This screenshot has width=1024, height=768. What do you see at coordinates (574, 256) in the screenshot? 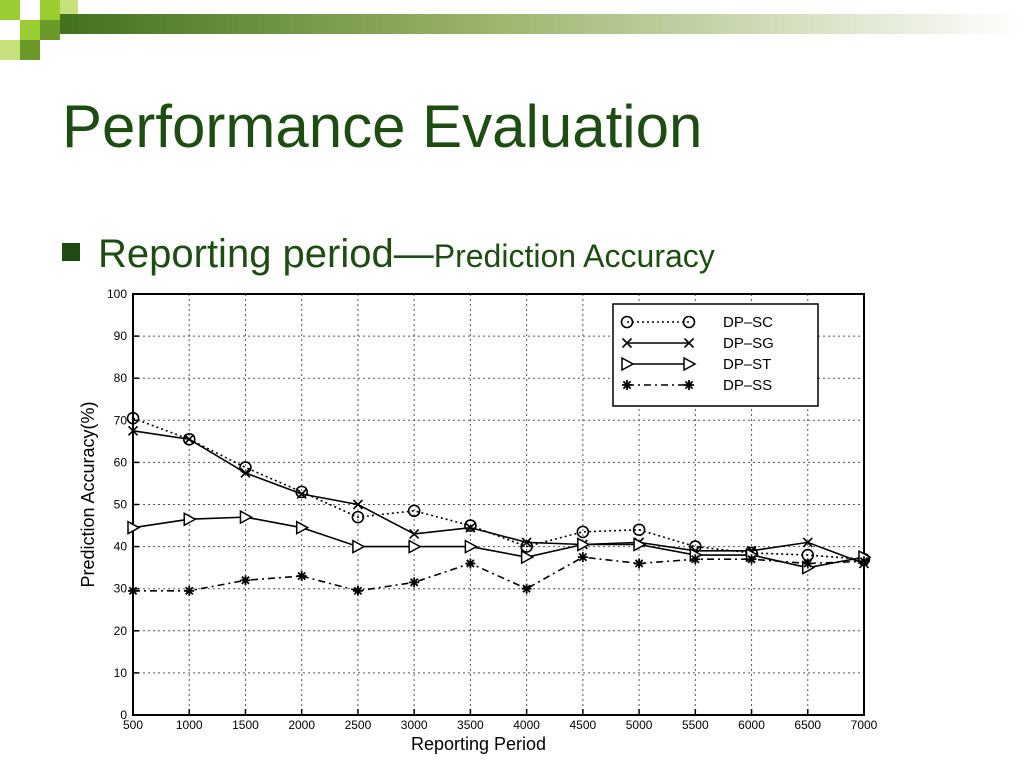
I see `bullet-sub-text: Prediction Accuracy` at bounding box center [574, 256].